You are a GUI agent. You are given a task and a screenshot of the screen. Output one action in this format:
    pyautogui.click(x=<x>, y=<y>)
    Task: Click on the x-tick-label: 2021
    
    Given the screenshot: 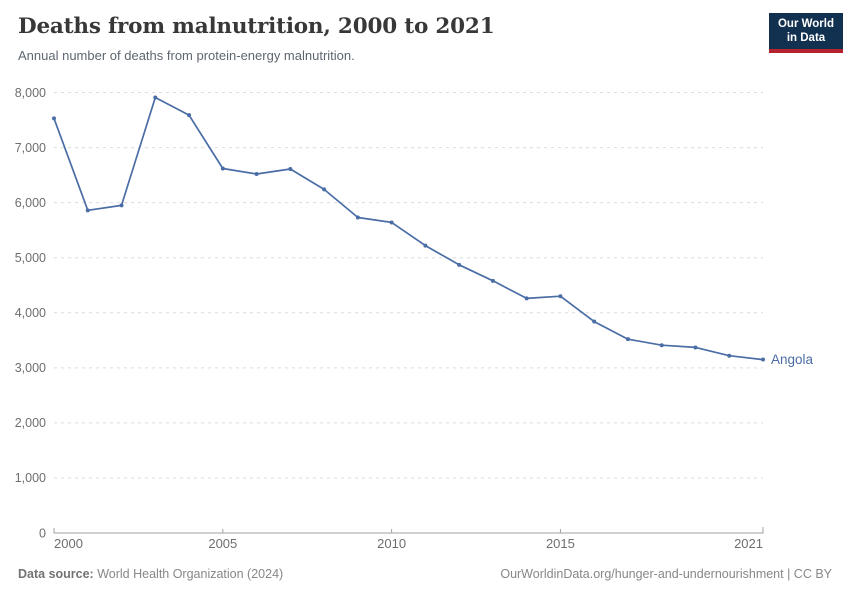 What is the action you would take?
    pyautogui.click(x=748, y=543)
    